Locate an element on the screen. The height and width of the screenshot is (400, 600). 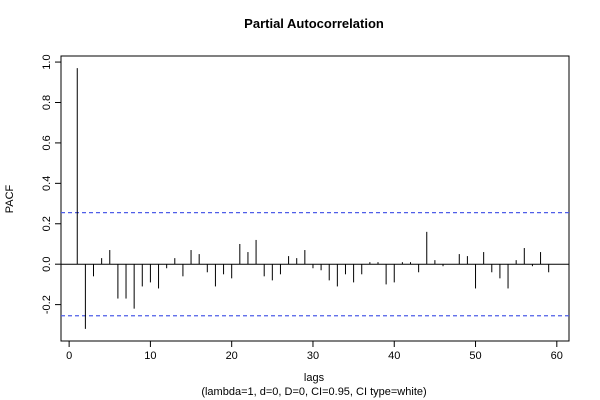
y-tick-label: 0.0 is located at coordinates (47, 264).